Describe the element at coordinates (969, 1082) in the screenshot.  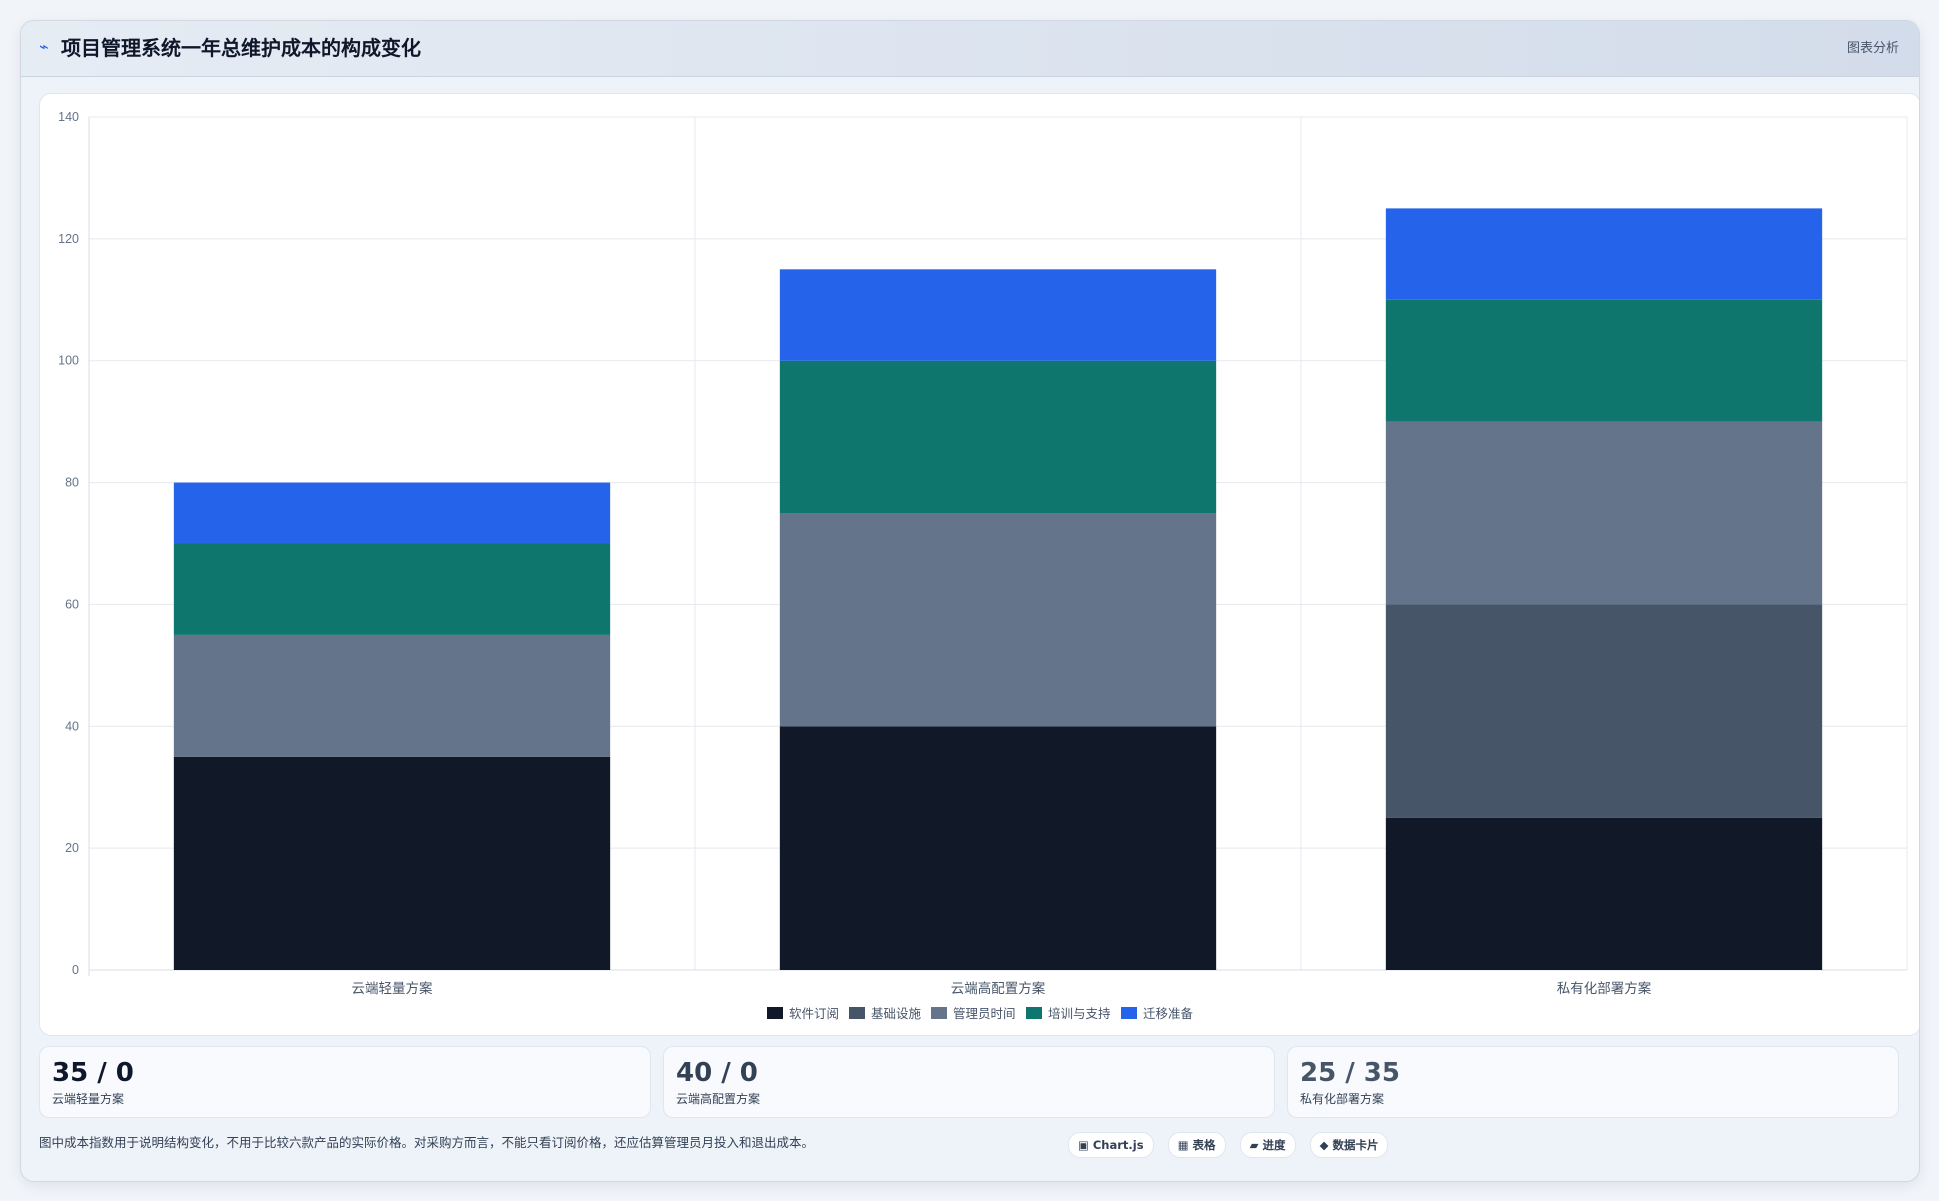
I see `stat-card-cloud-high: 40 / 0 云端高配置方案` at that location.